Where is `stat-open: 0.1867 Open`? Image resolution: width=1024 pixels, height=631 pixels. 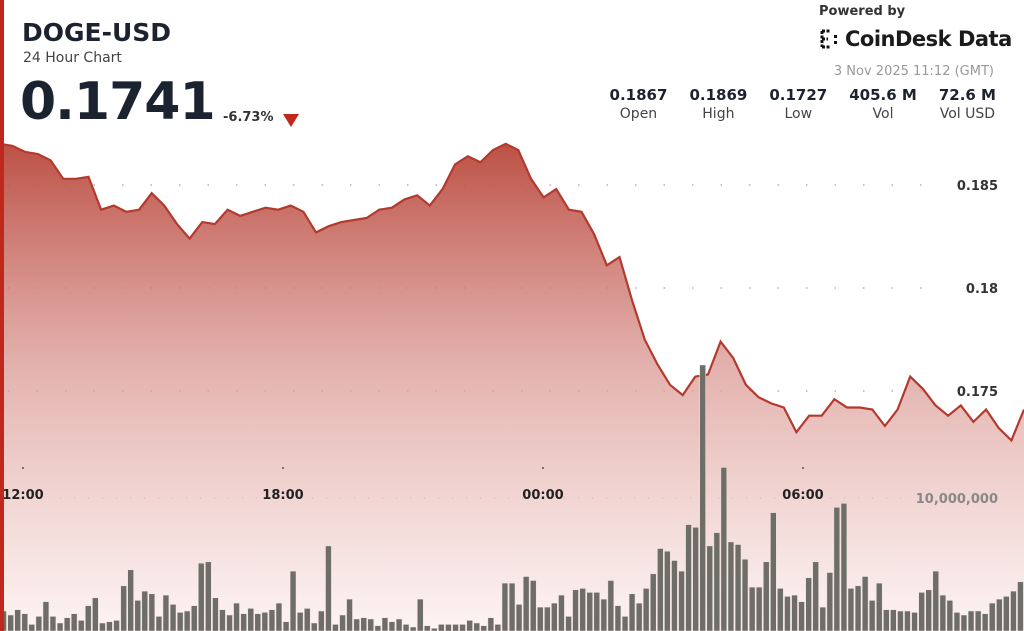 stat-open: 0.1867 Open is located at coordinates (639, 104).